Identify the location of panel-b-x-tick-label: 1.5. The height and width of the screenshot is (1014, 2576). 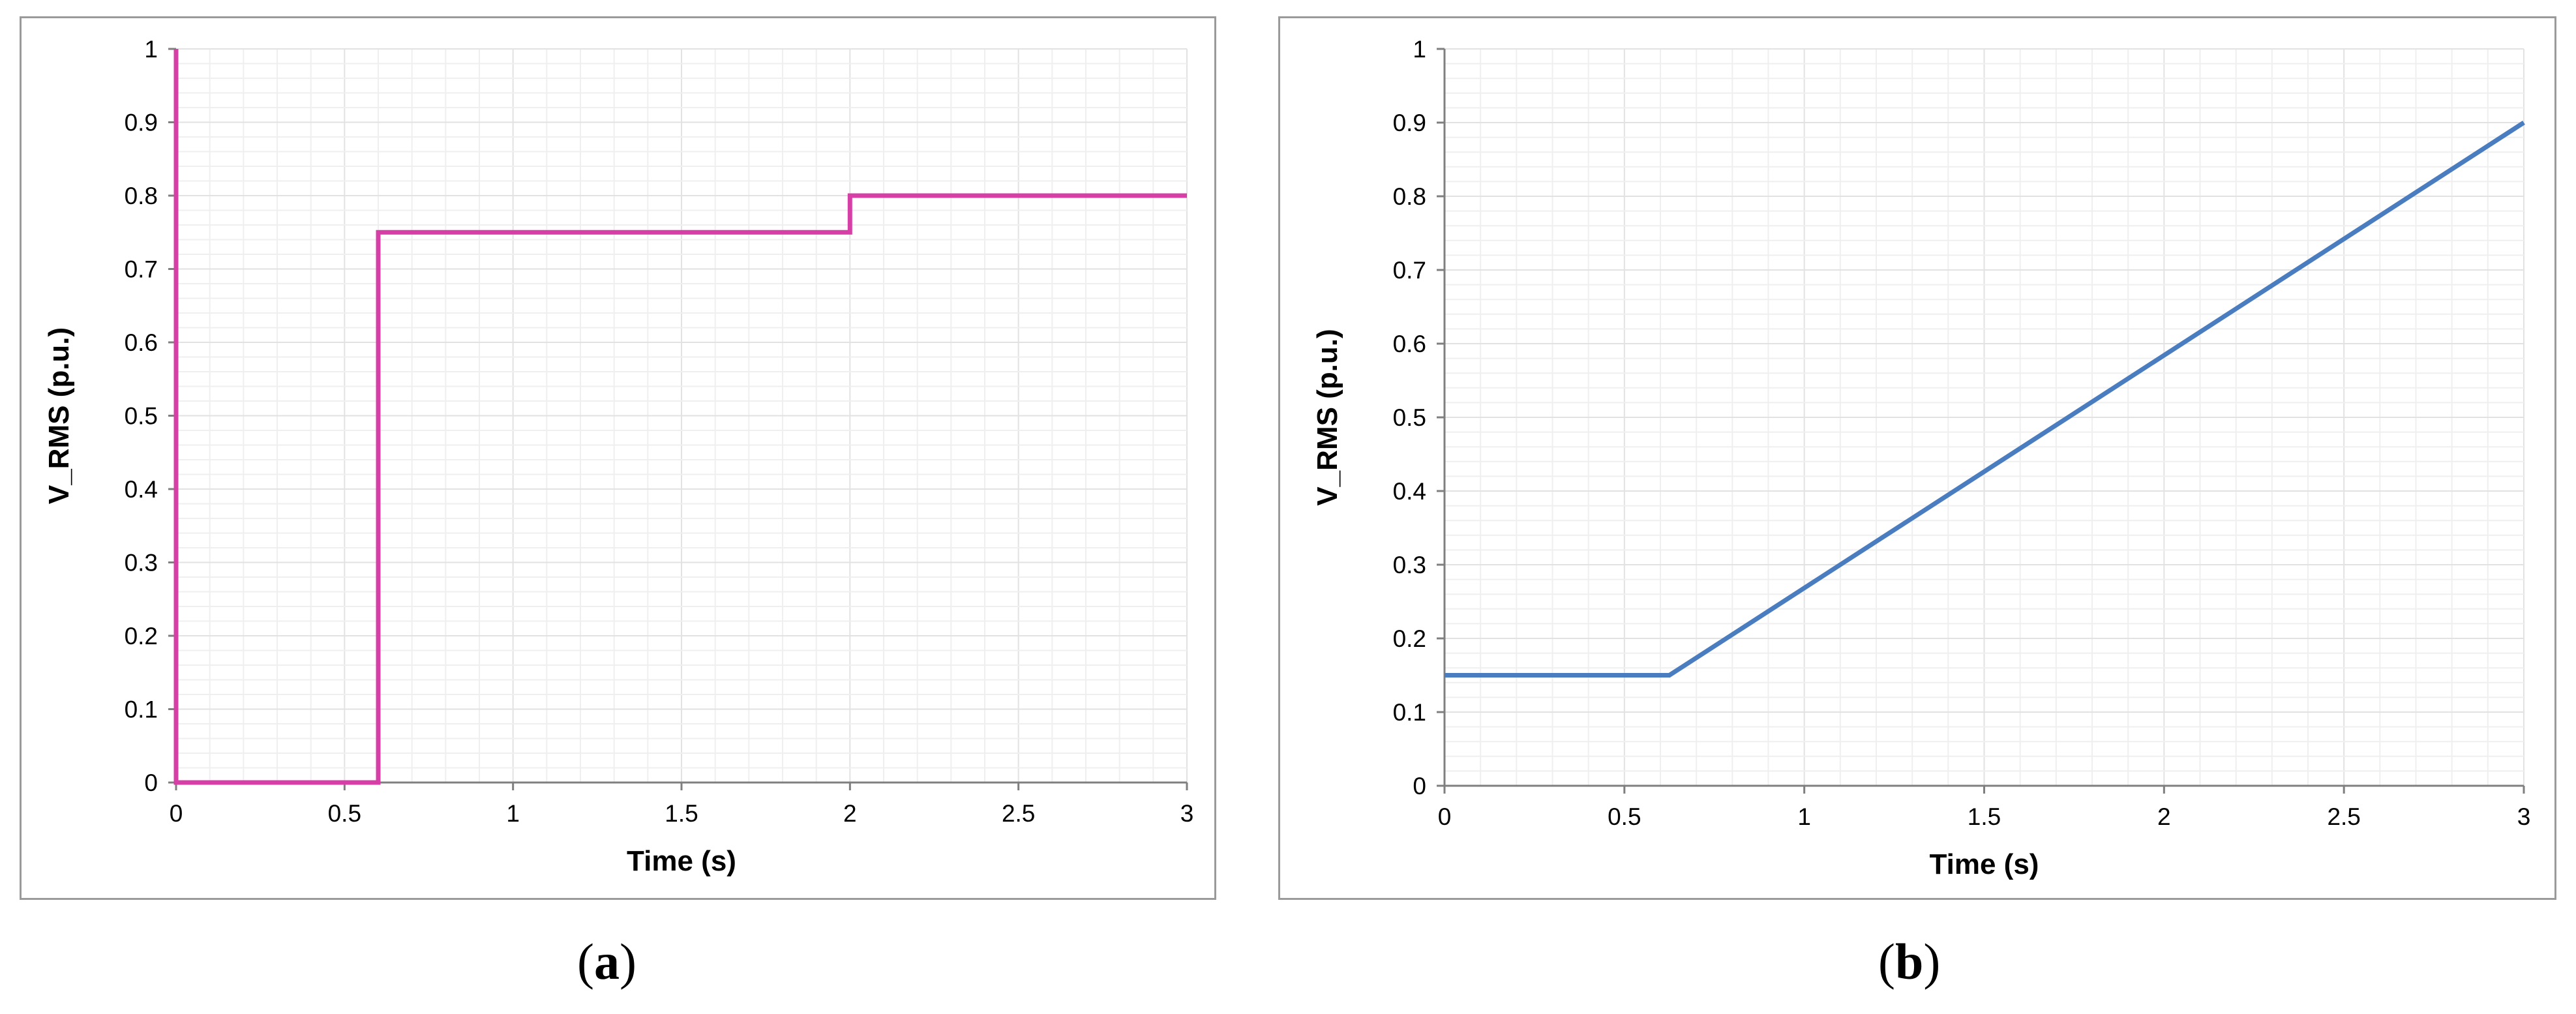
(1984, 816).